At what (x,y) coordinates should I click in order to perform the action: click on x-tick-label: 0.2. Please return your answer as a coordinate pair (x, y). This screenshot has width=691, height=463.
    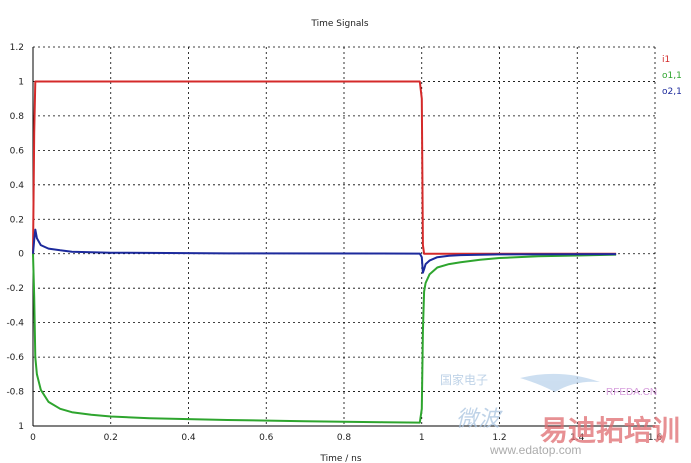
    Looking at the image, I should click on (111, 438).